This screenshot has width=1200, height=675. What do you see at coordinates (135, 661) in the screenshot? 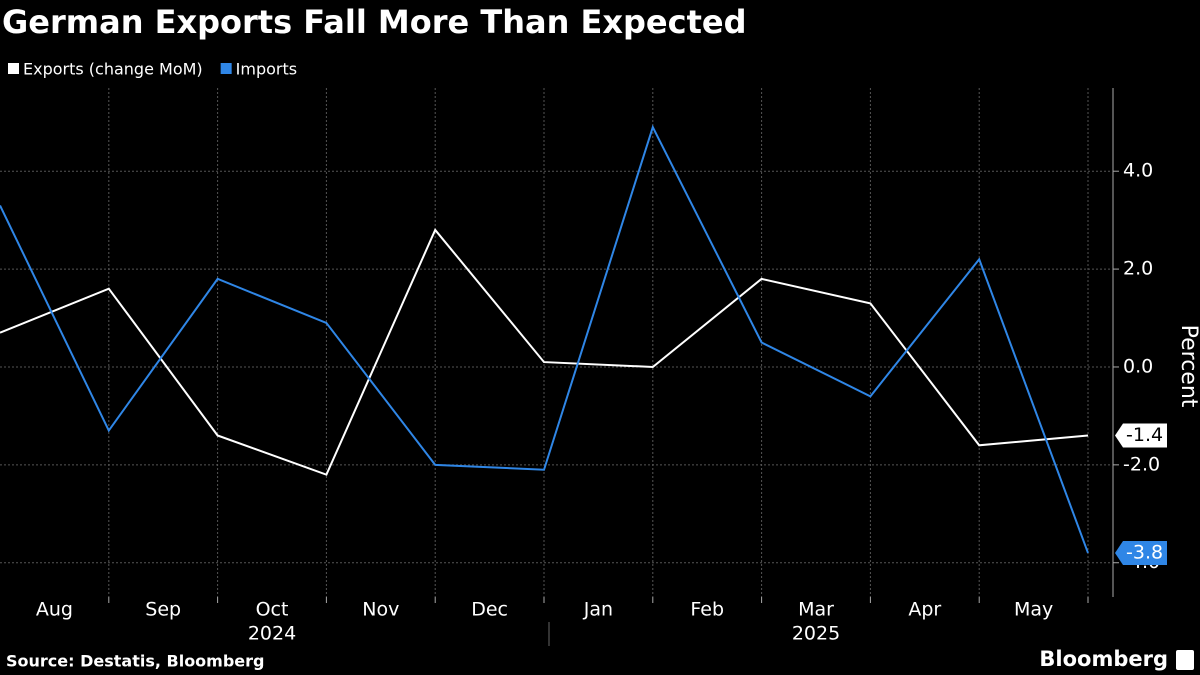
I see `source: Source: Destatis, Bloomberg` at bounding box center [135, 661].